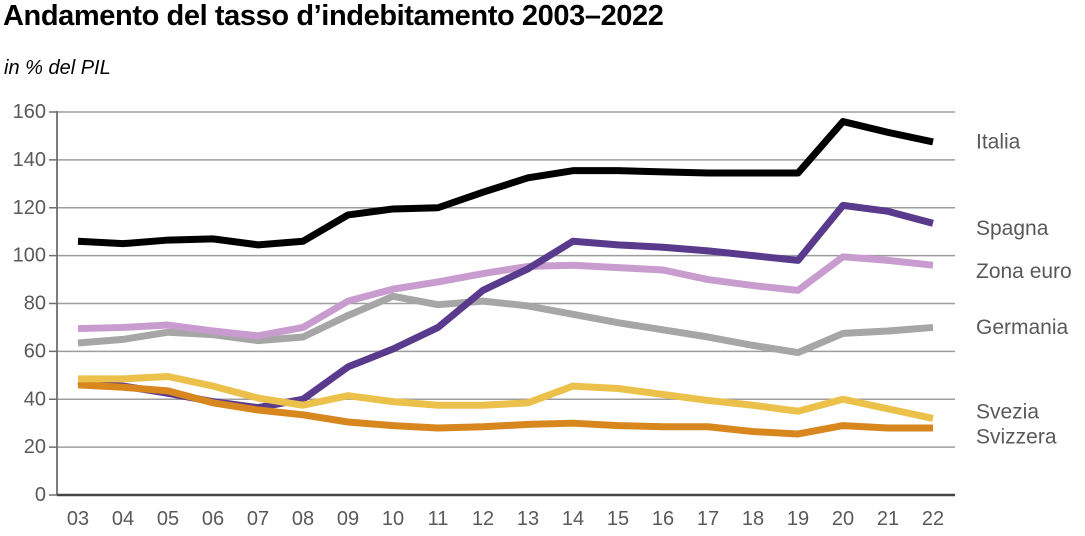  Describe the element at coordinates (213, 519) in the screenshot. I see `x-tick-label-06: 06` at that location.